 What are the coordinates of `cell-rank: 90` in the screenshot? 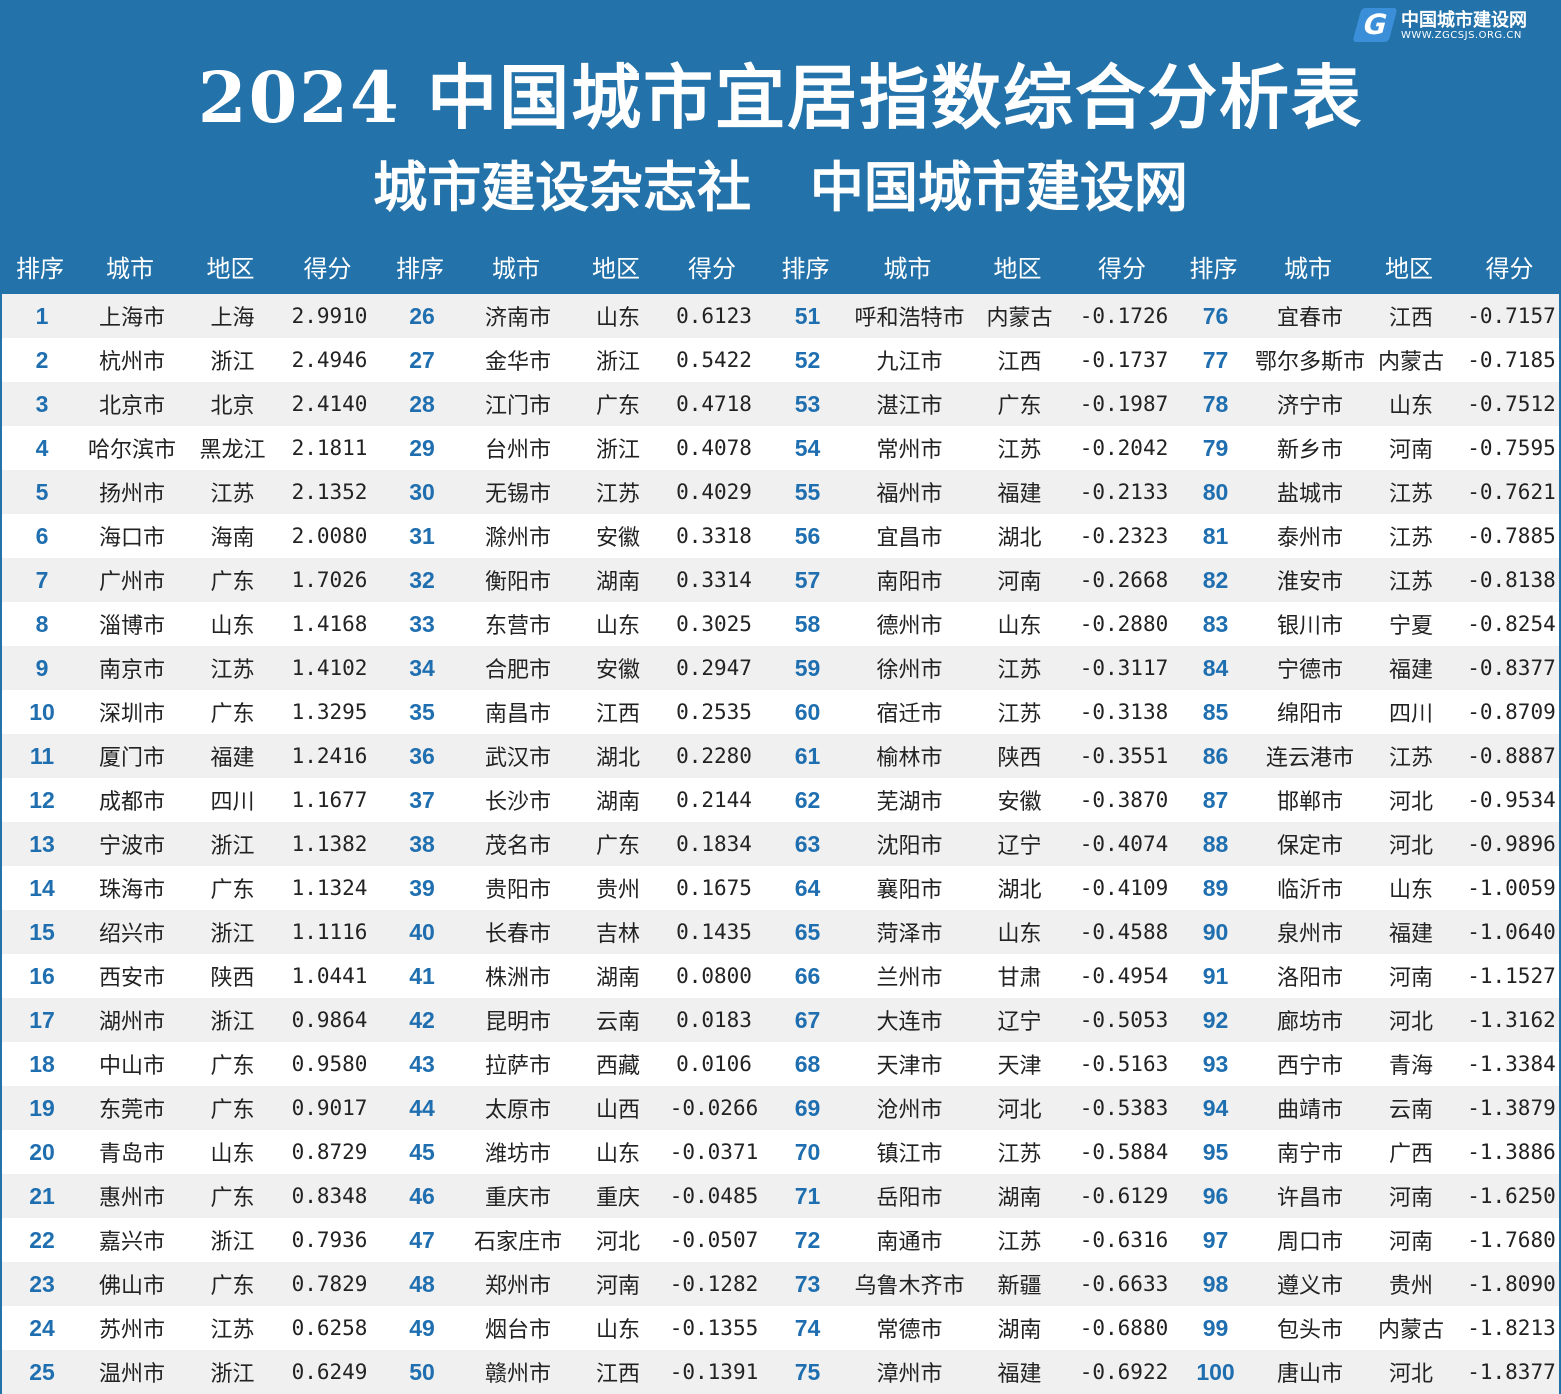 It's located at (1215, 931).